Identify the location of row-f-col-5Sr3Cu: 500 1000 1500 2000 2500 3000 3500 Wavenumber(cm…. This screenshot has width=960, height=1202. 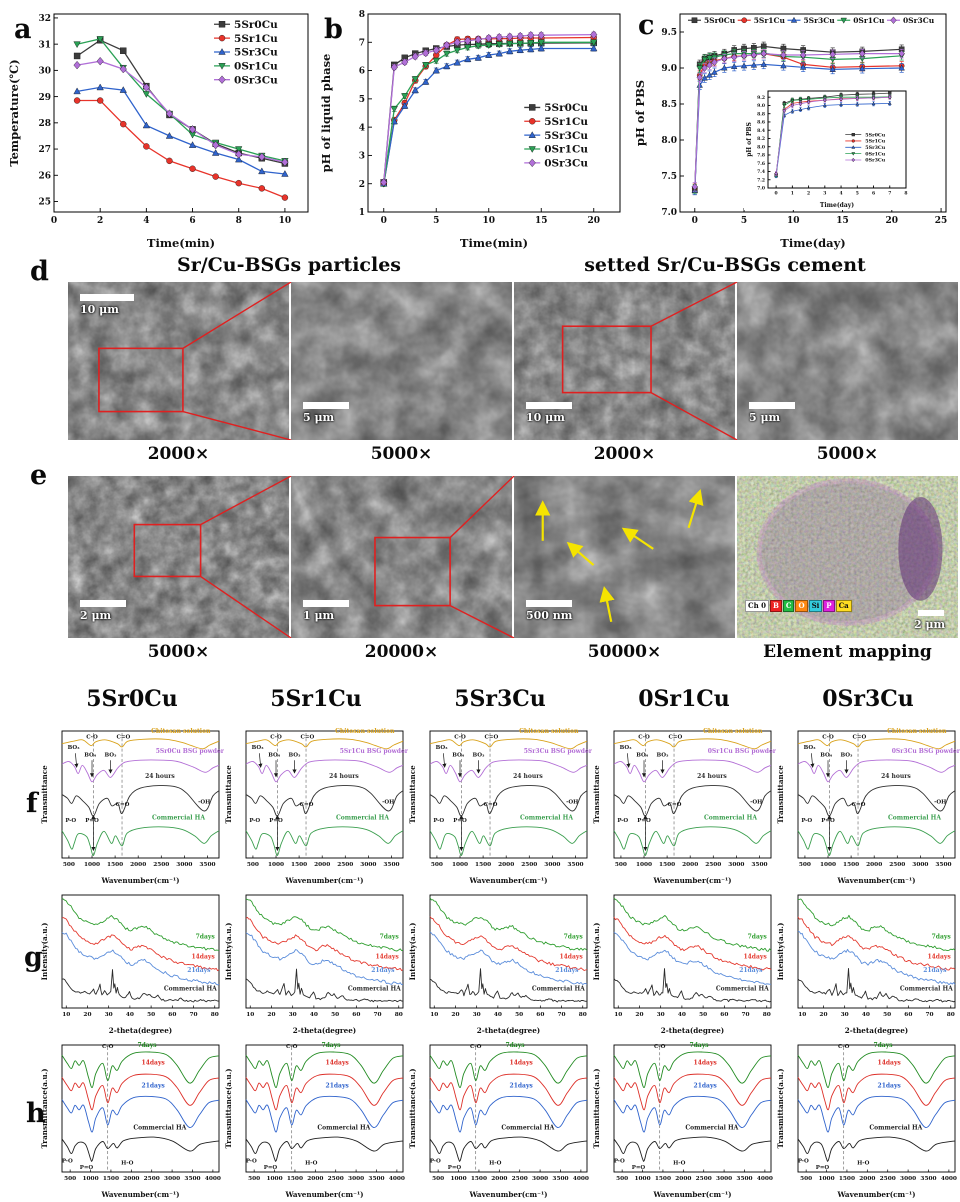
(500, 806).